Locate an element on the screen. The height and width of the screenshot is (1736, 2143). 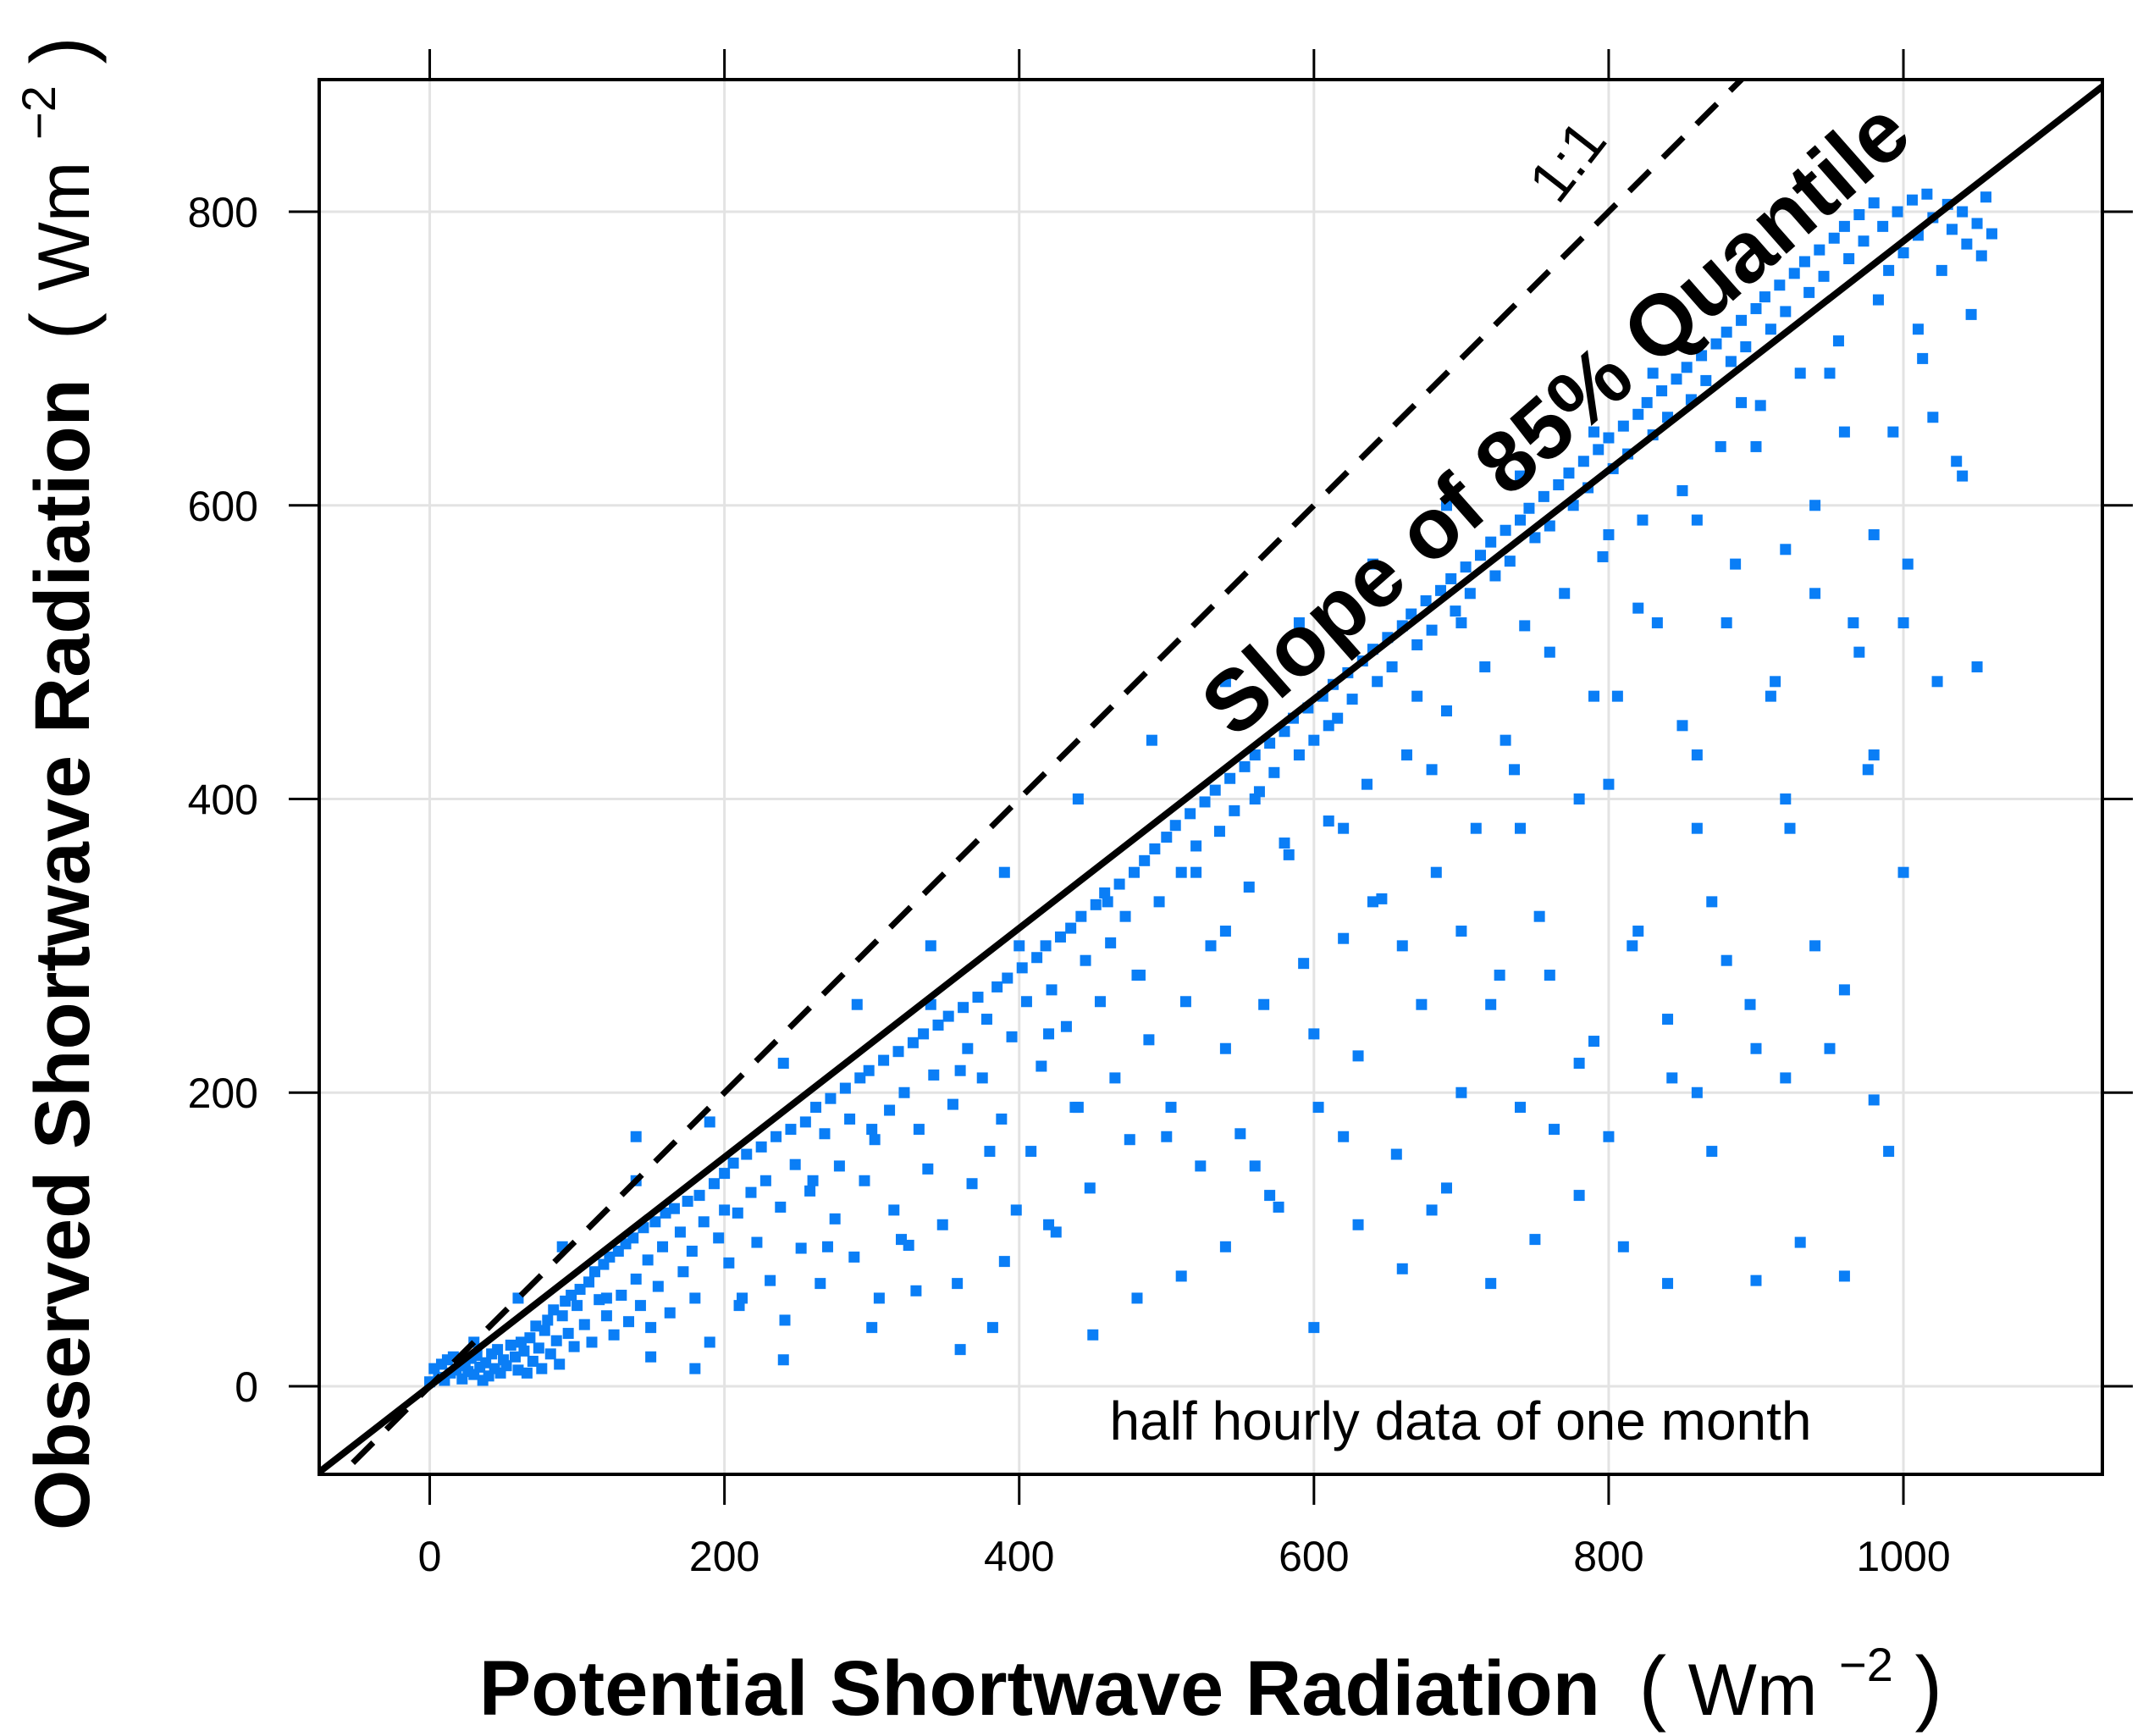
x-tick-labels: 0 200 400 600 800 1000 is located at coordinates (1184, 1556).